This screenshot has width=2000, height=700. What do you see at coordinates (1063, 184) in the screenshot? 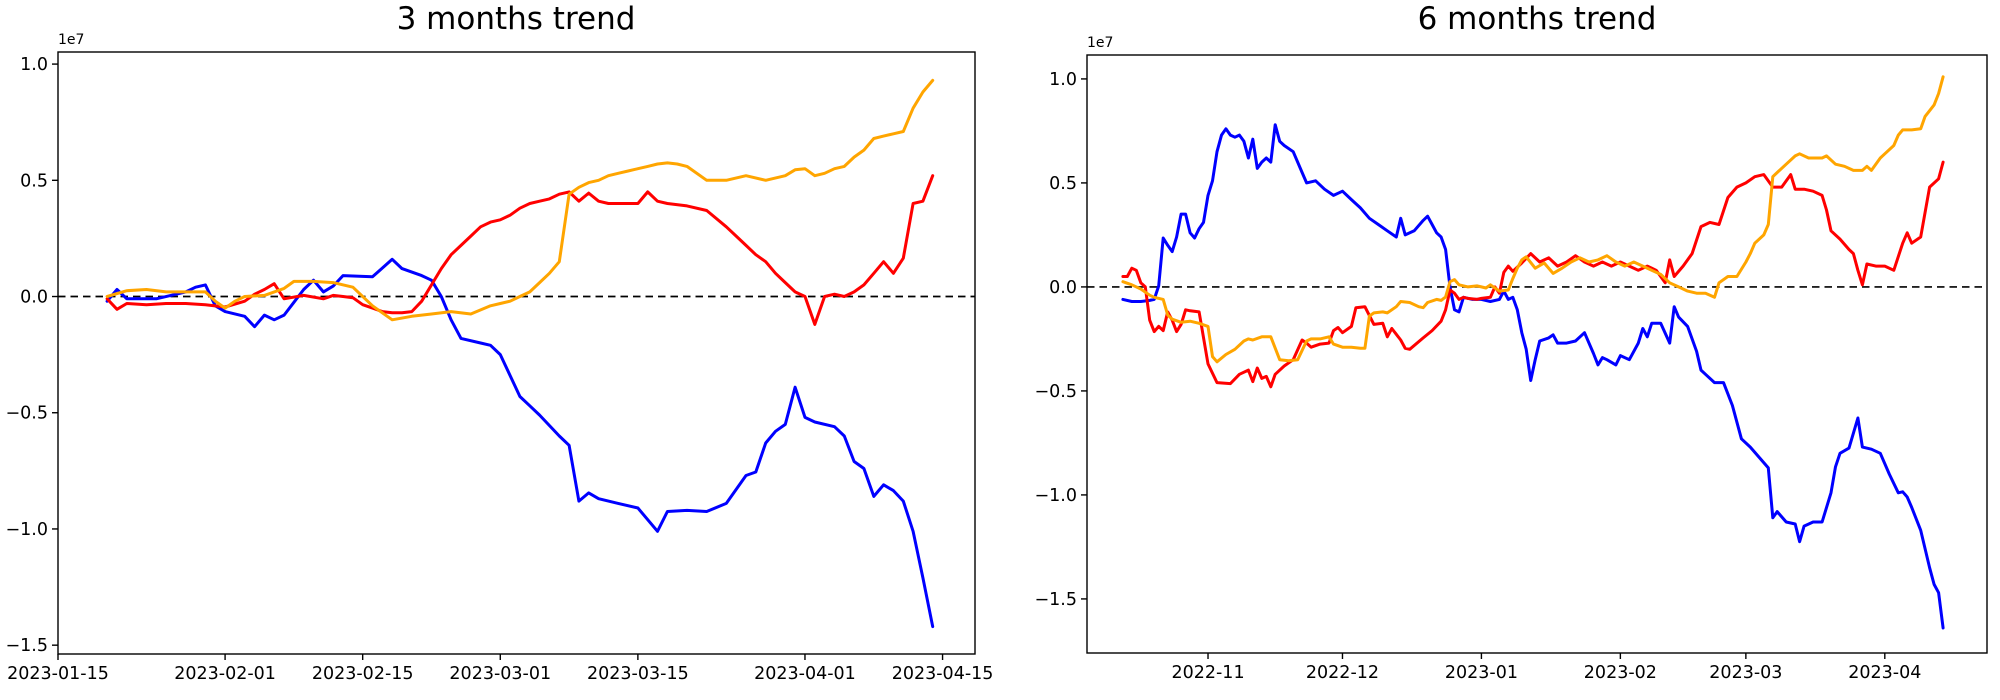
I see `y-tick-label-6-months: 0.5` at bounding box center [1063, 184].